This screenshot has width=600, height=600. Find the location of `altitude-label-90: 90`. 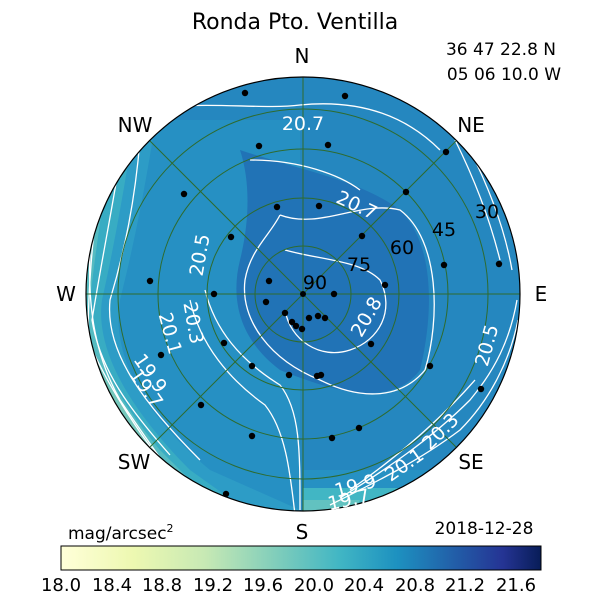

altitude-label-90: 90 is located at coordinates (315, 283).